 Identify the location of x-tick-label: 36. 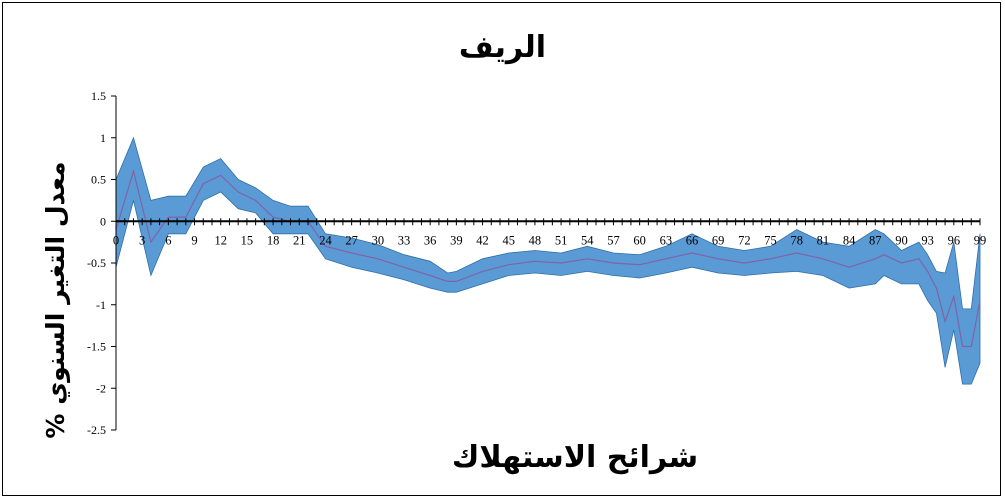
(430, 240).